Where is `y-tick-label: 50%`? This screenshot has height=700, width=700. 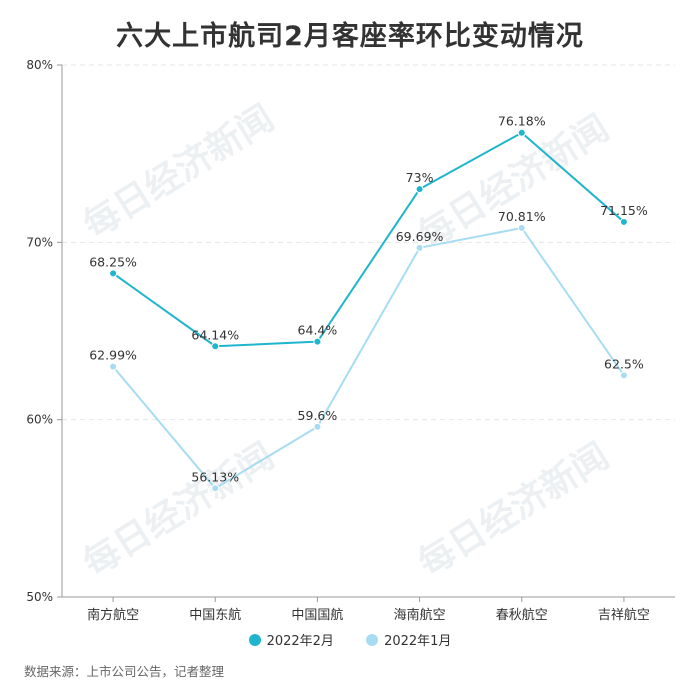
y-tick-label: 50% is located at coordinates (39, 597).